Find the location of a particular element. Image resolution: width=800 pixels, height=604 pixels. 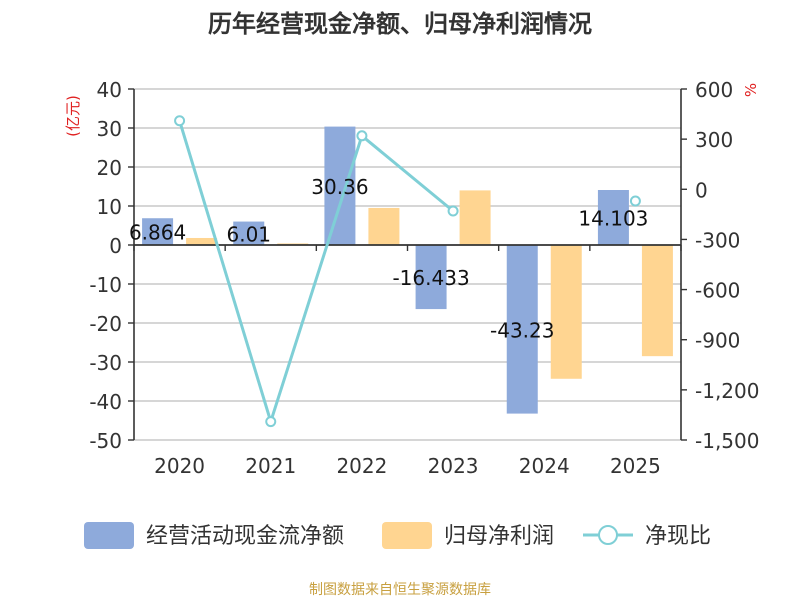

left-tick-label: 30 is located at coordinates (109, 129).